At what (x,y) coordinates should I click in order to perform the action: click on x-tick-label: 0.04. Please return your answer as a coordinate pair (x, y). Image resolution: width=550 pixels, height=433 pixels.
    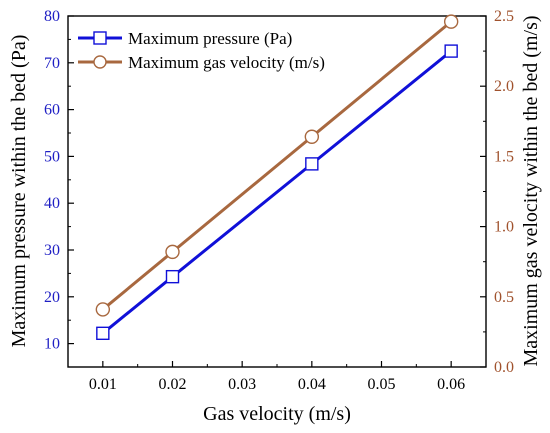
    Looking at the image, I should click on (312, 384).